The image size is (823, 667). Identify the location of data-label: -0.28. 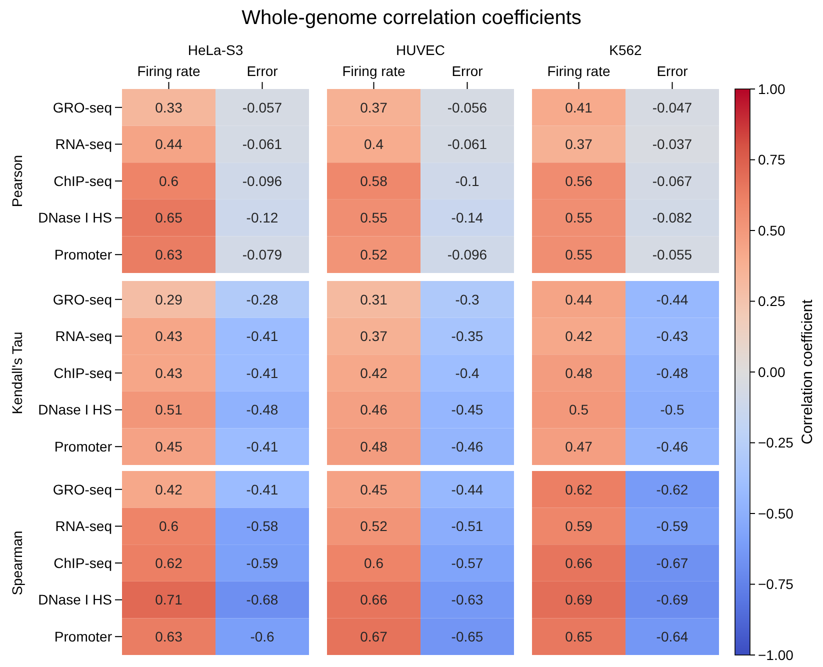
(262, 299).